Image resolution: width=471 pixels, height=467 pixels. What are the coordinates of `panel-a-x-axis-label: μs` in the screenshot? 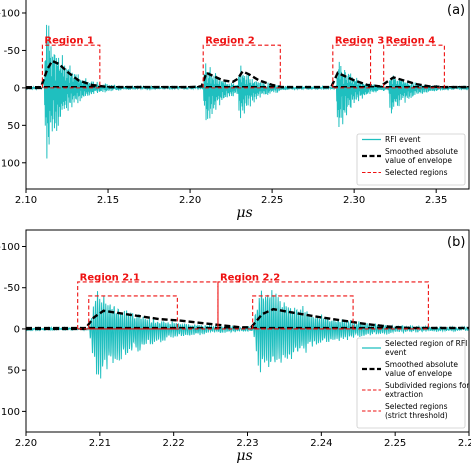 It's located at (244, 213).